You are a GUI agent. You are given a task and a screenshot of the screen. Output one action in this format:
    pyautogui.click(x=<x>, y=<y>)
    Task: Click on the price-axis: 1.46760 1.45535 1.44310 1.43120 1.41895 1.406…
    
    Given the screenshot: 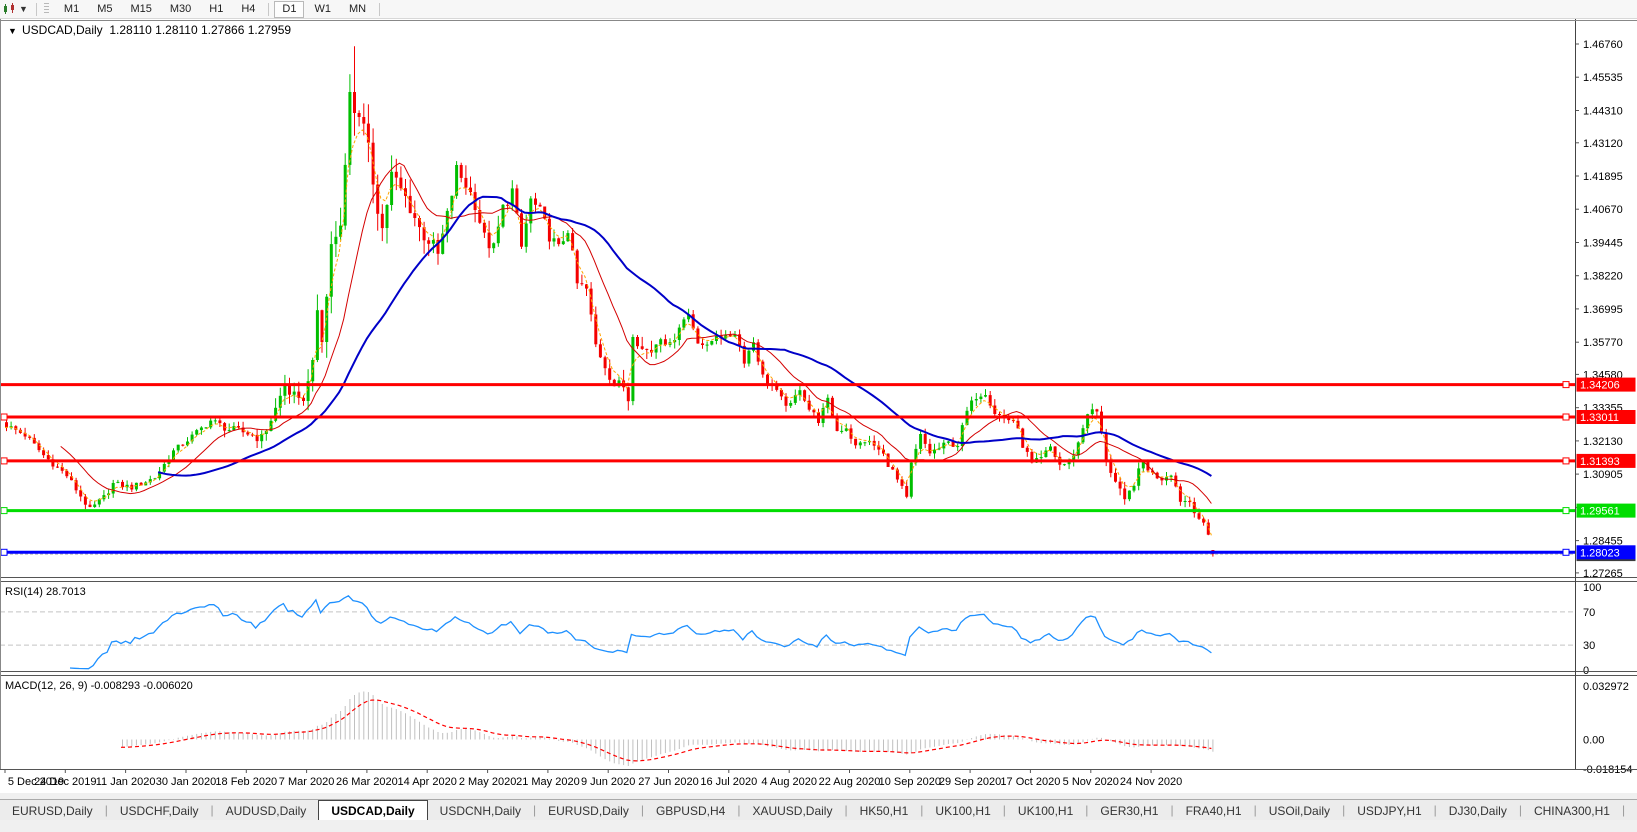 What is the action you would take?
    pyautogui.click(x=1599, y=309)
    